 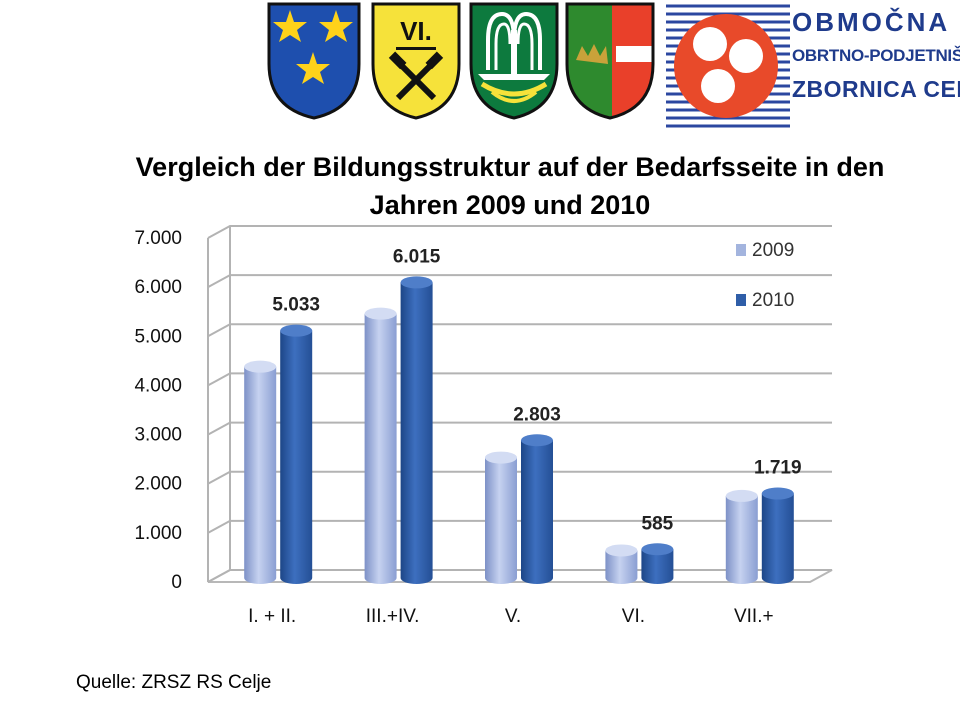 What do you see at coordinates (773, 250) in the screenshot?
I see `legend-label: 2009` at bounding box center [773, 250].